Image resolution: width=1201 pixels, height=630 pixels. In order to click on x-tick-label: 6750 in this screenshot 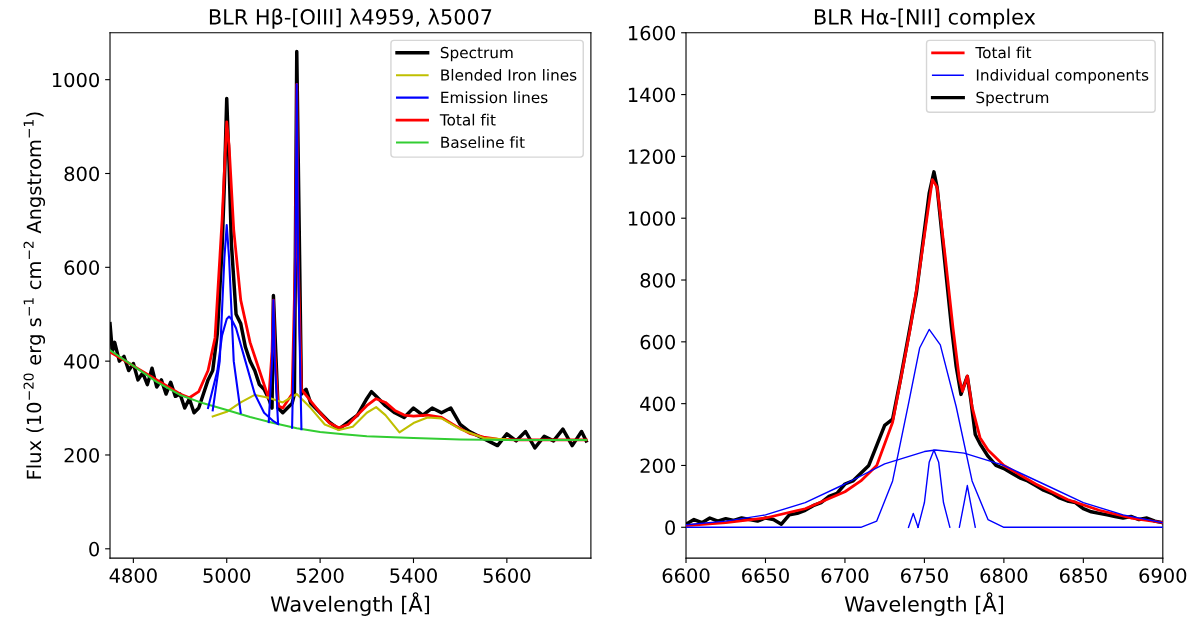, I will do `click(924, 575)`.